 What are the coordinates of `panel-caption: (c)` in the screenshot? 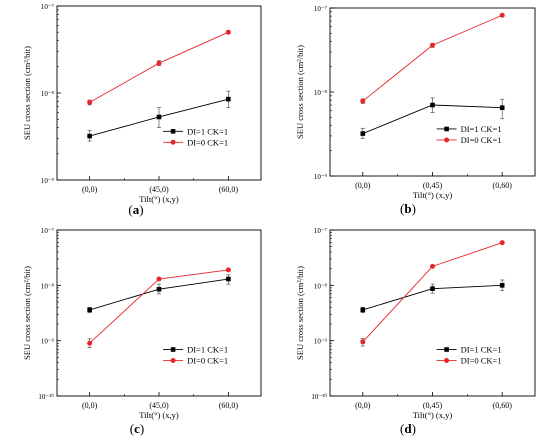 It's located at (137, 428).